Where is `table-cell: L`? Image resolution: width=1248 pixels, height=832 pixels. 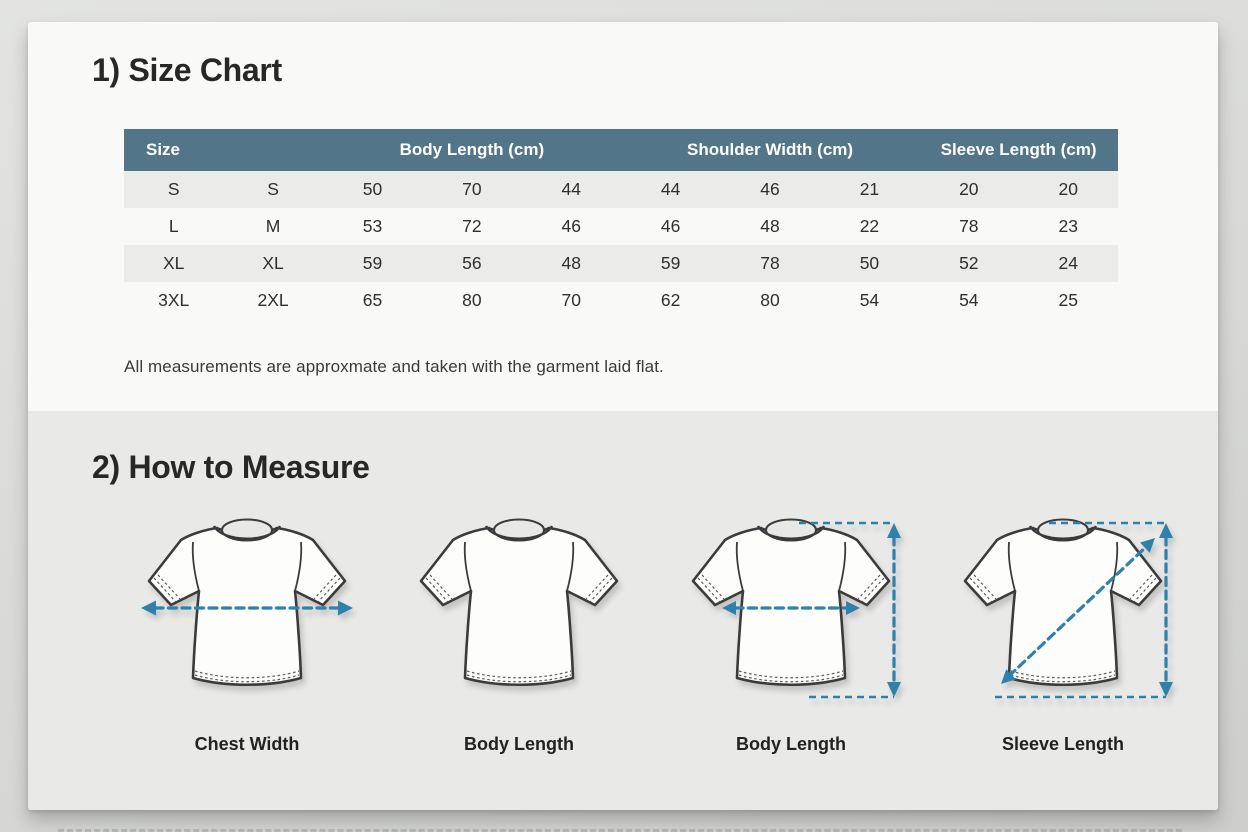 table-cell: L is located at coordinates (173, 225).